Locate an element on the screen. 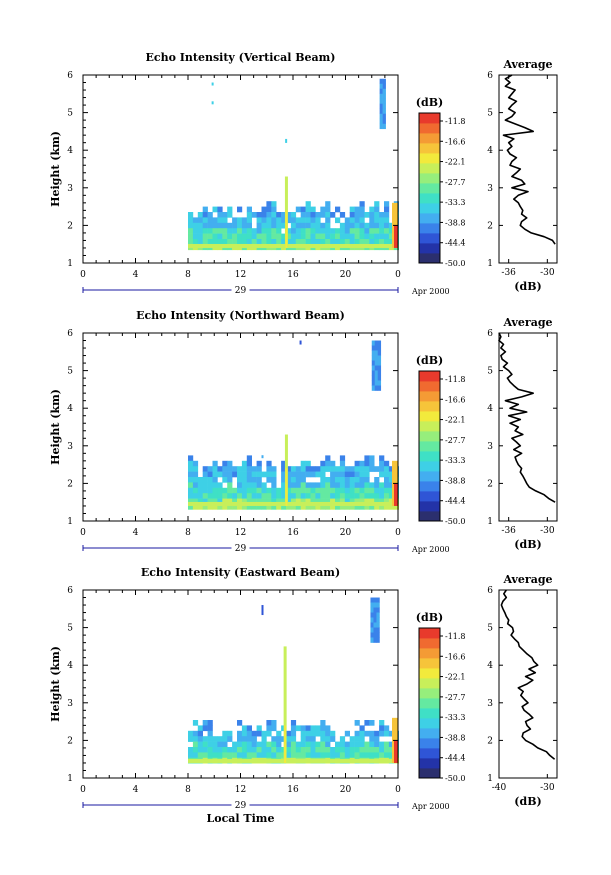  colorbar-tick-label: -22.1 is located at coordinates (455, 162).